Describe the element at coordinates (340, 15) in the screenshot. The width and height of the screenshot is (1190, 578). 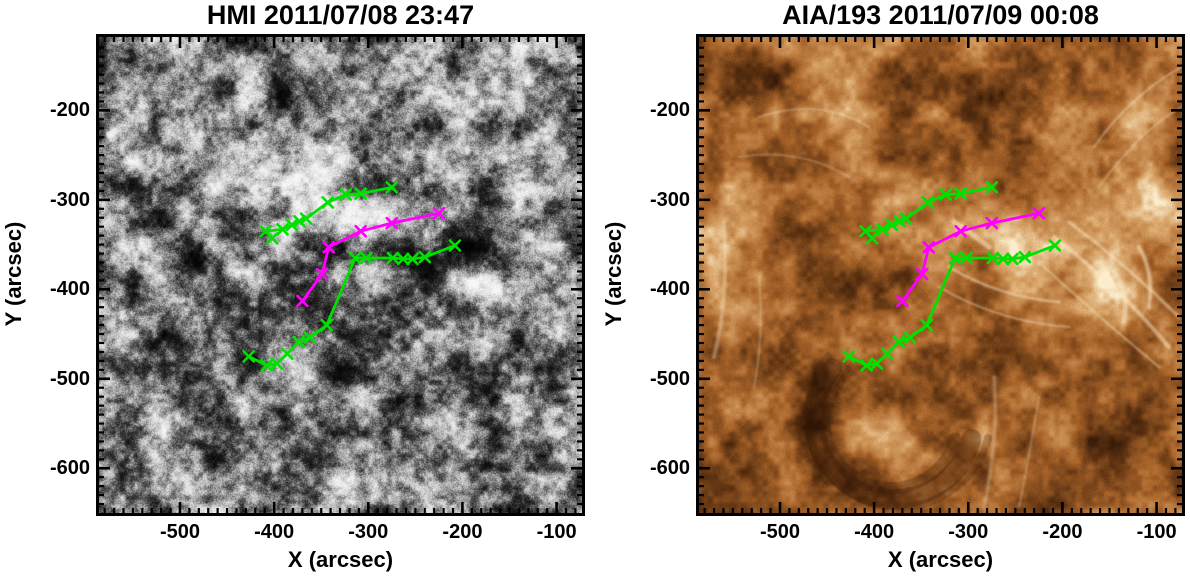
I see `panel-title-hmi: HMI 2011/07/08 23:47` at that location.